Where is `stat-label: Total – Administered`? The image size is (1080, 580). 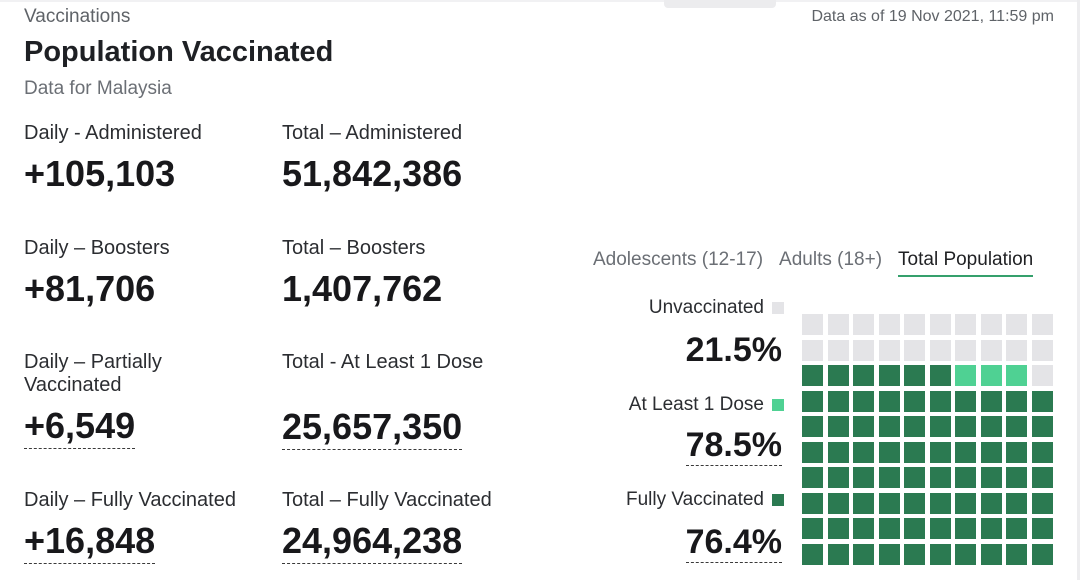
stat-label: Total – Administered is located at coordinates (372, 133).